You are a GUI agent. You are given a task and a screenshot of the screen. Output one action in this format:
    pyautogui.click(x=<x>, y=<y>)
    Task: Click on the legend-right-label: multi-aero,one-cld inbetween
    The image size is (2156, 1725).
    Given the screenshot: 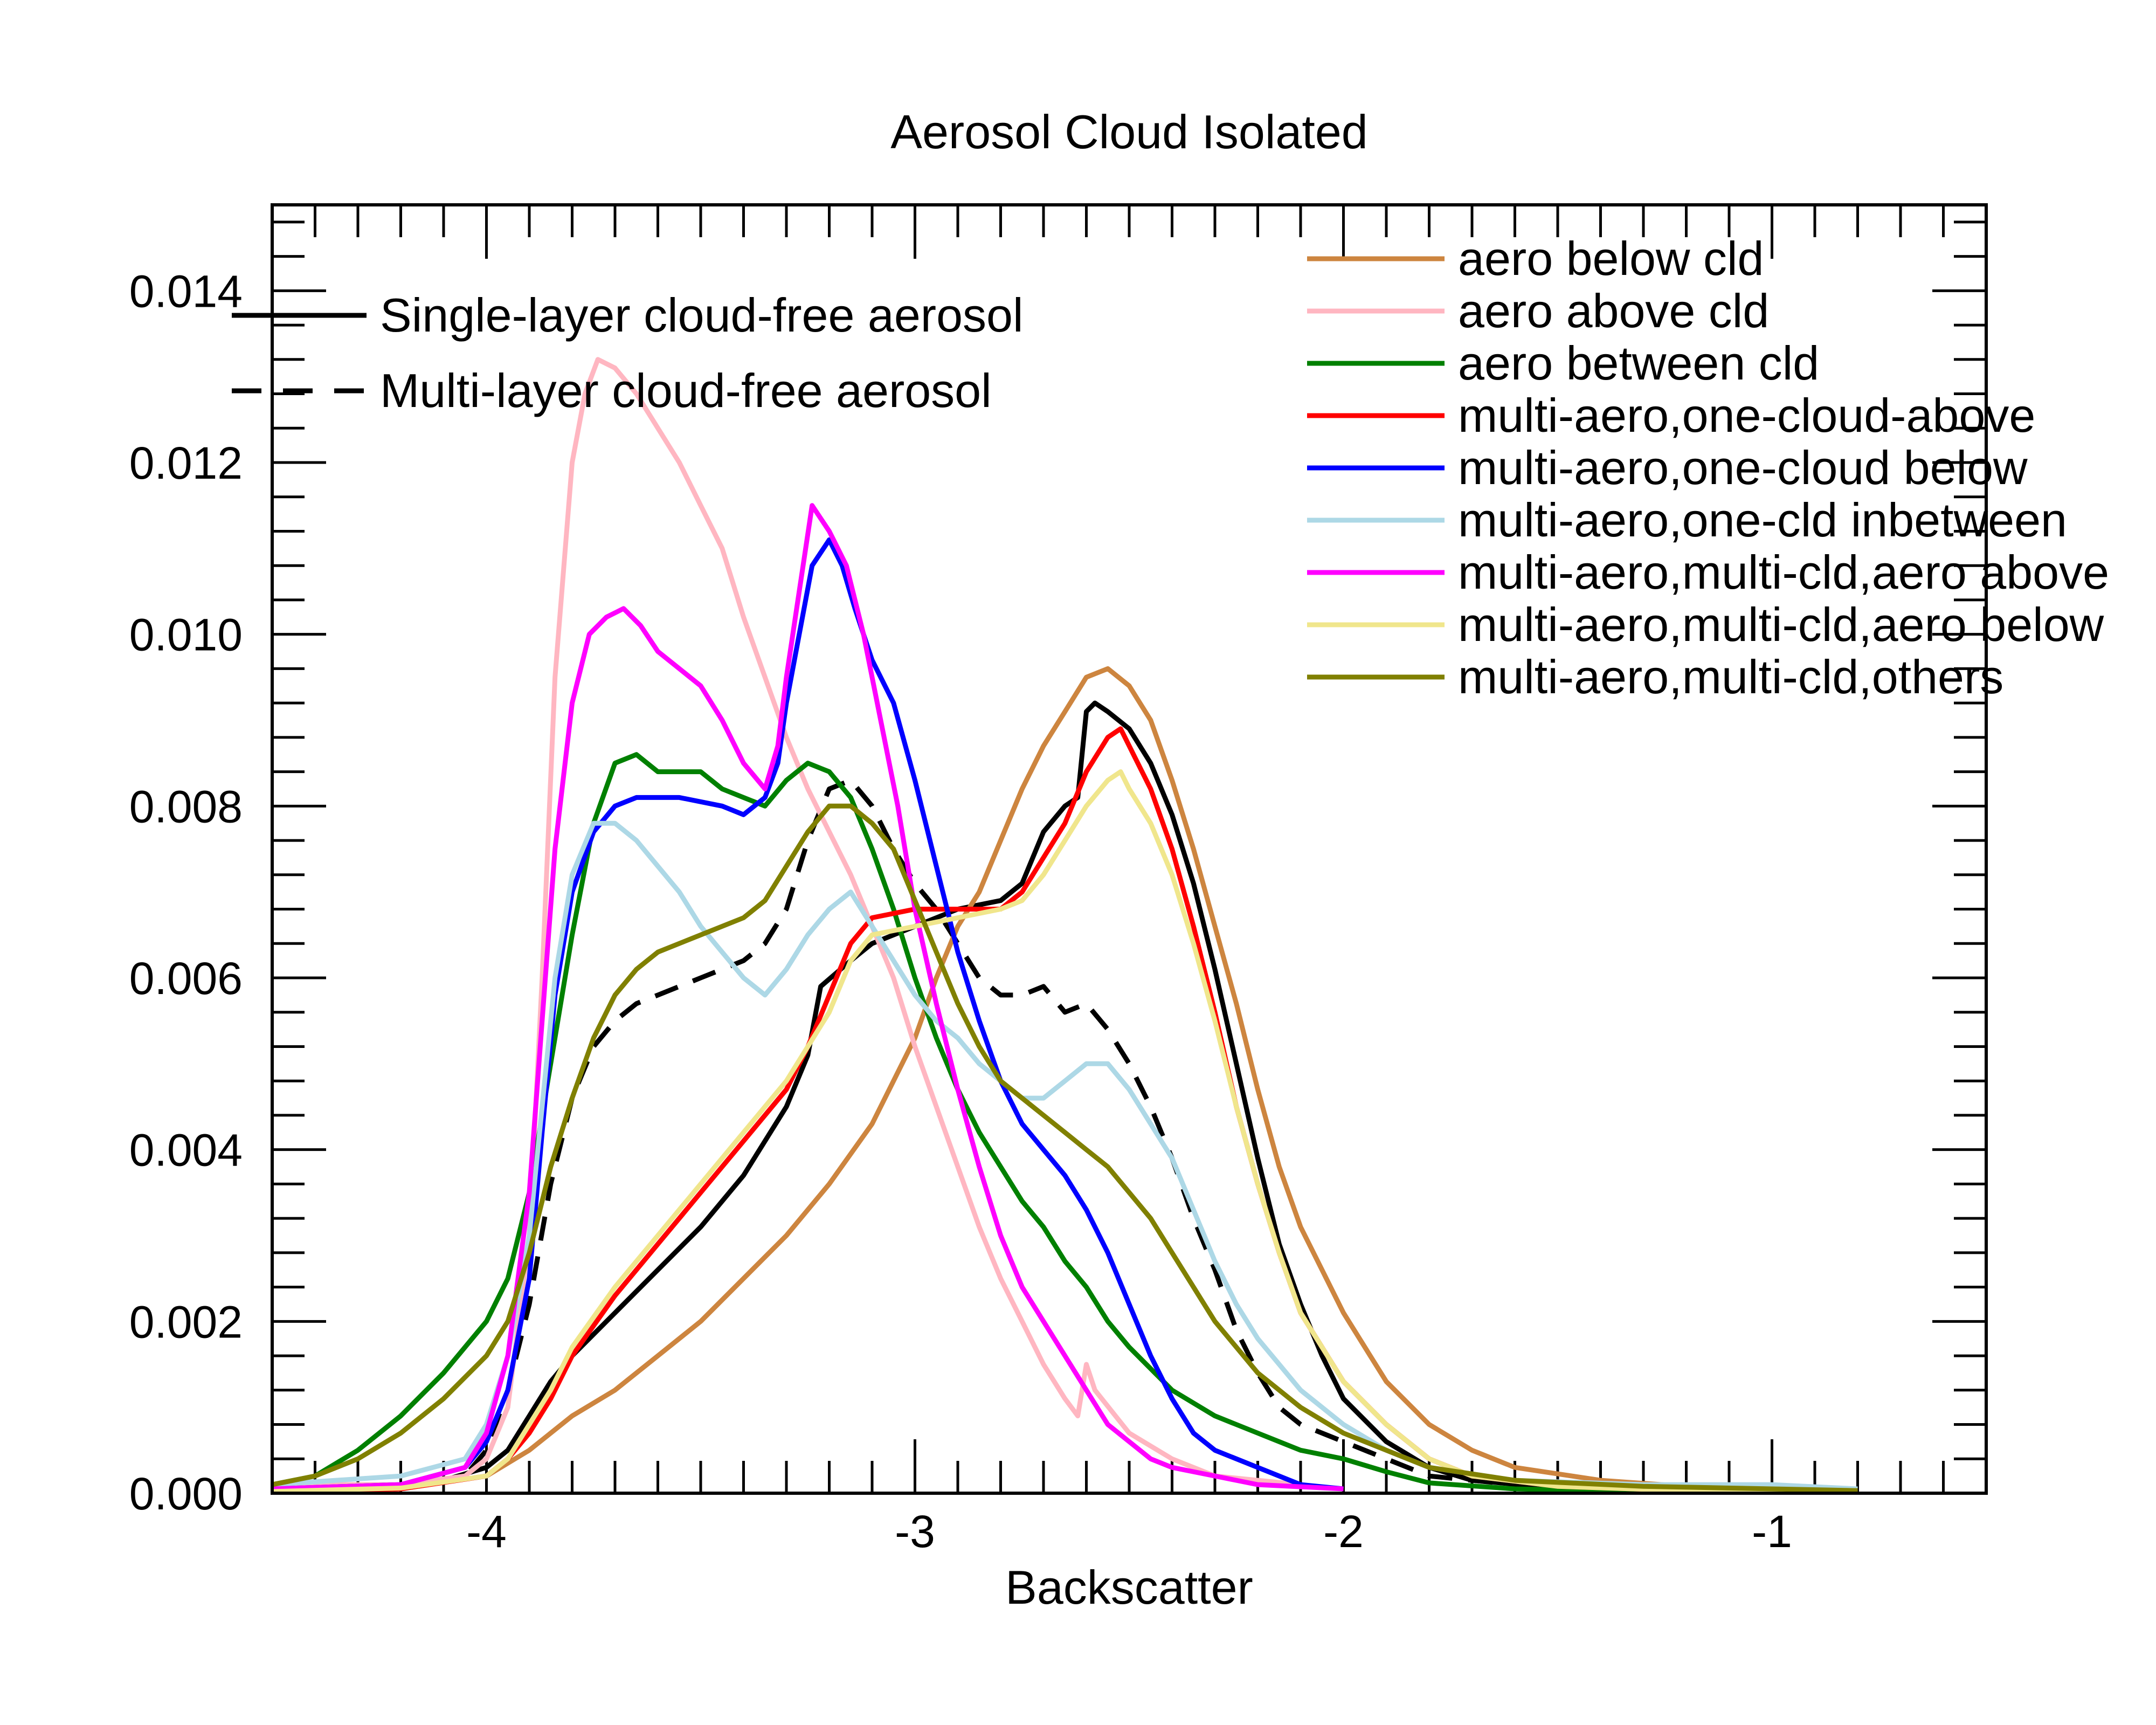 What is the action you would take?
    pyautogui.click(x=1762, y=520)
    